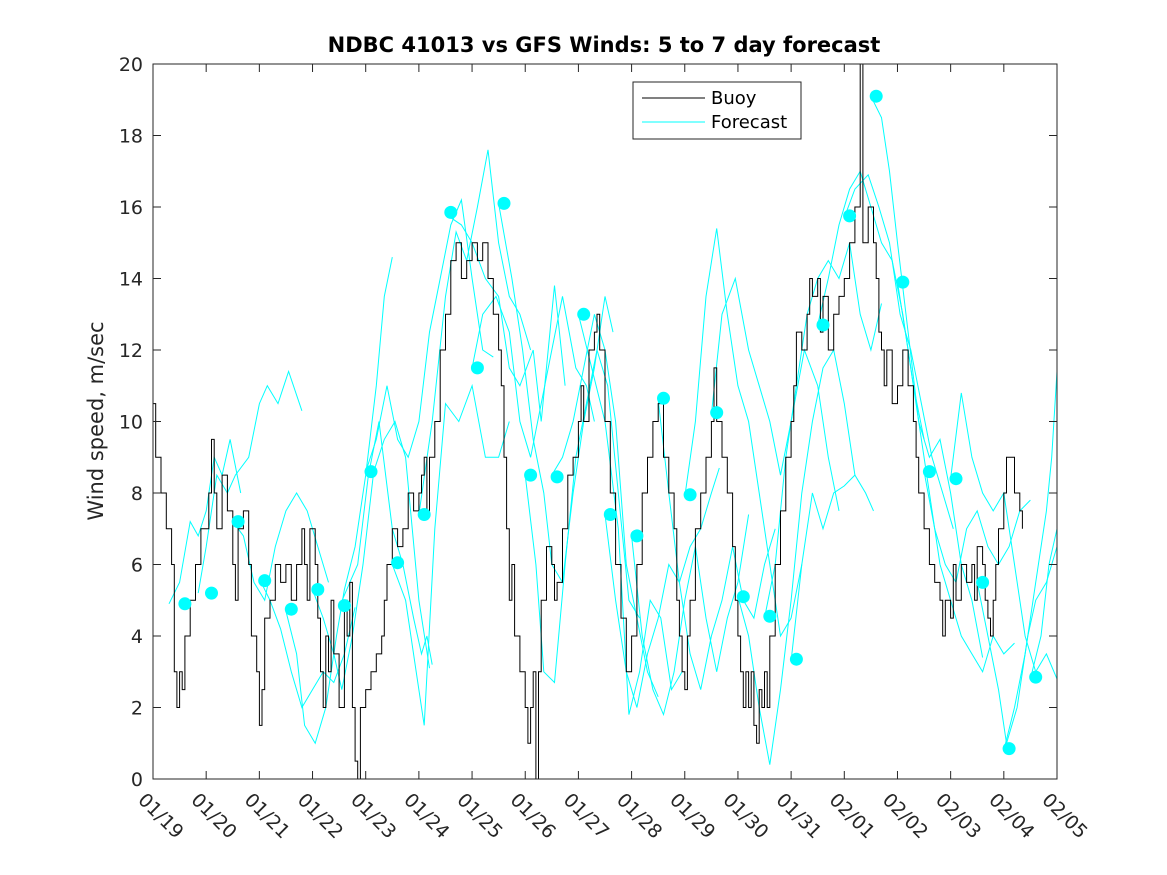  What do you see at coordinates (131, 137) in the screenshot?
I see `y-tick-label-18: 18` at bounding box center [131, 137].